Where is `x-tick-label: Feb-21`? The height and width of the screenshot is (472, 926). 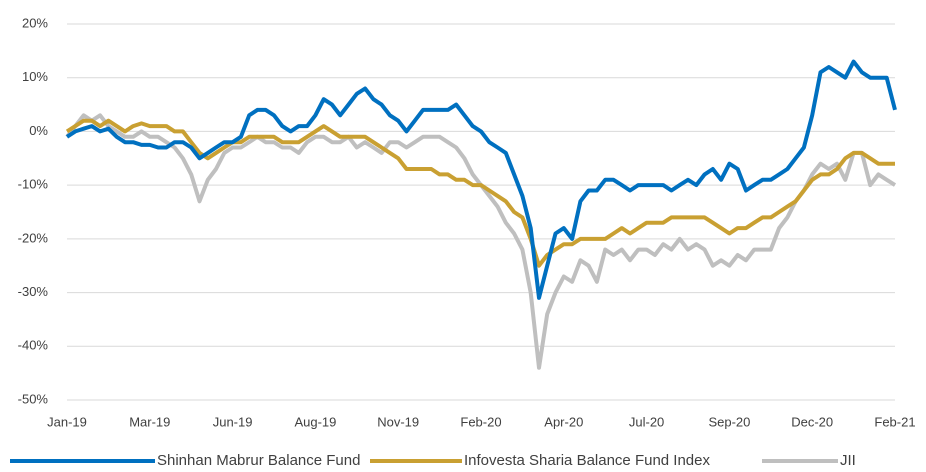 x-tick-label: Feb-21 is located at coordinates (894, 421).